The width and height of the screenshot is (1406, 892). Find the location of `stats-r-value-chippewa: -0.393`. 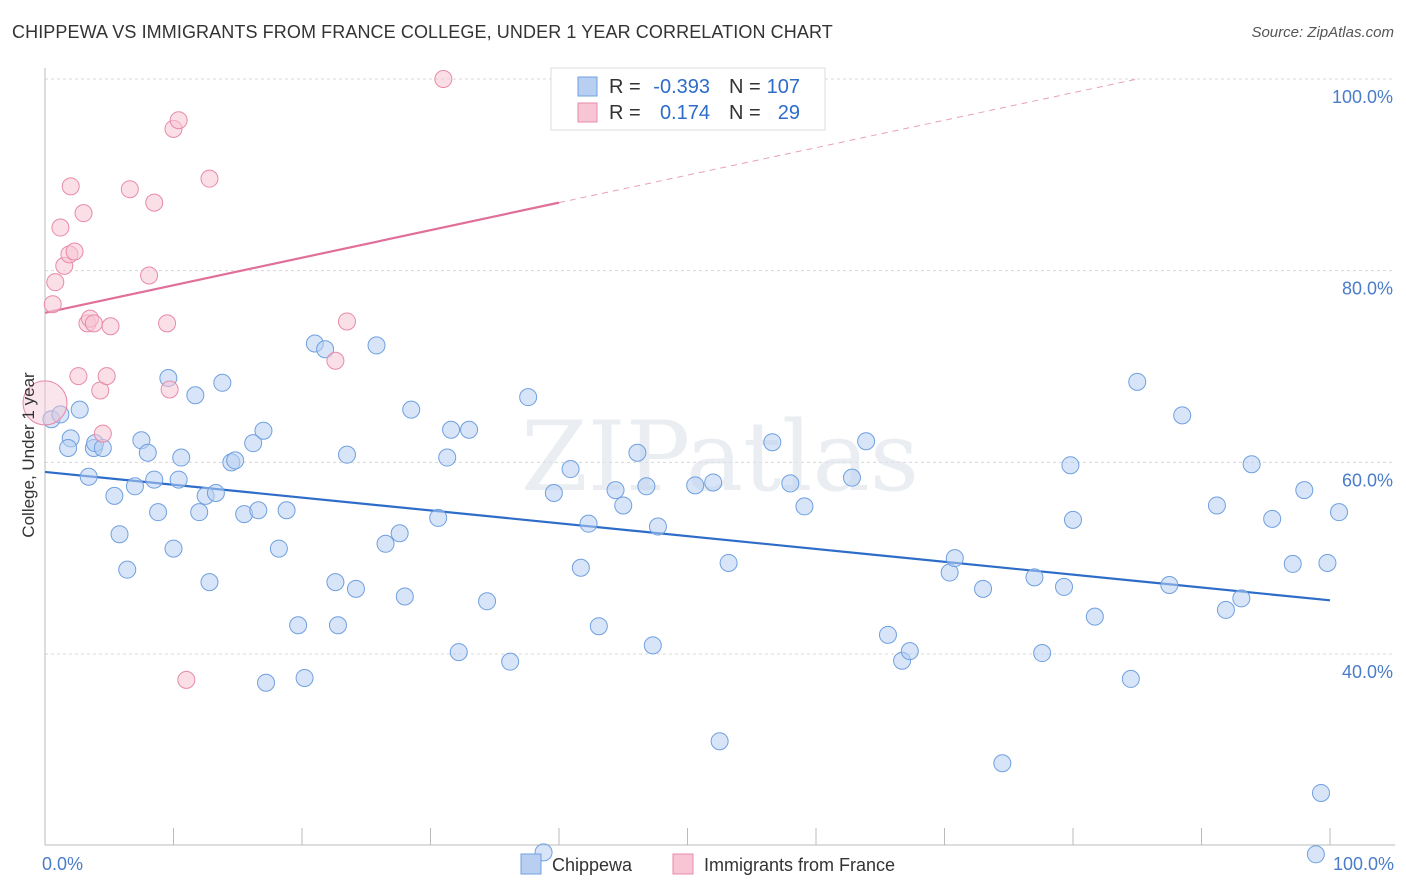

stats-r-value-chippewa: -0.393 is located at coordinates (681, 87).